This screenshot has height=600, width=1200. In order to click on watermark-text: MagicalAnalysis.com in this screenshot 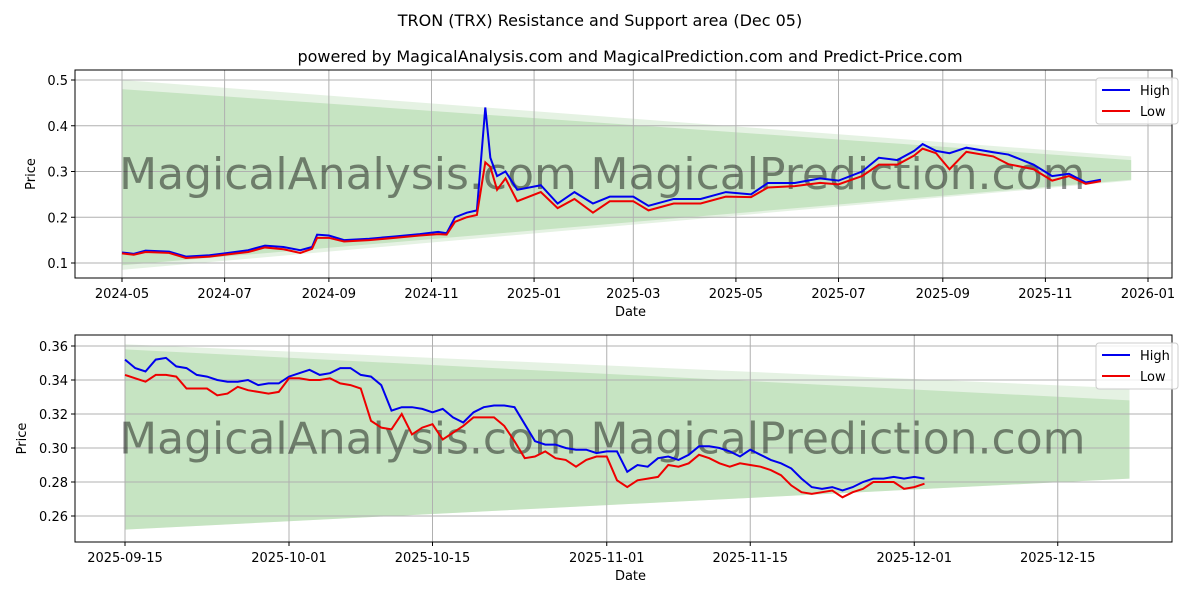, I will do `click(348, 439)`.